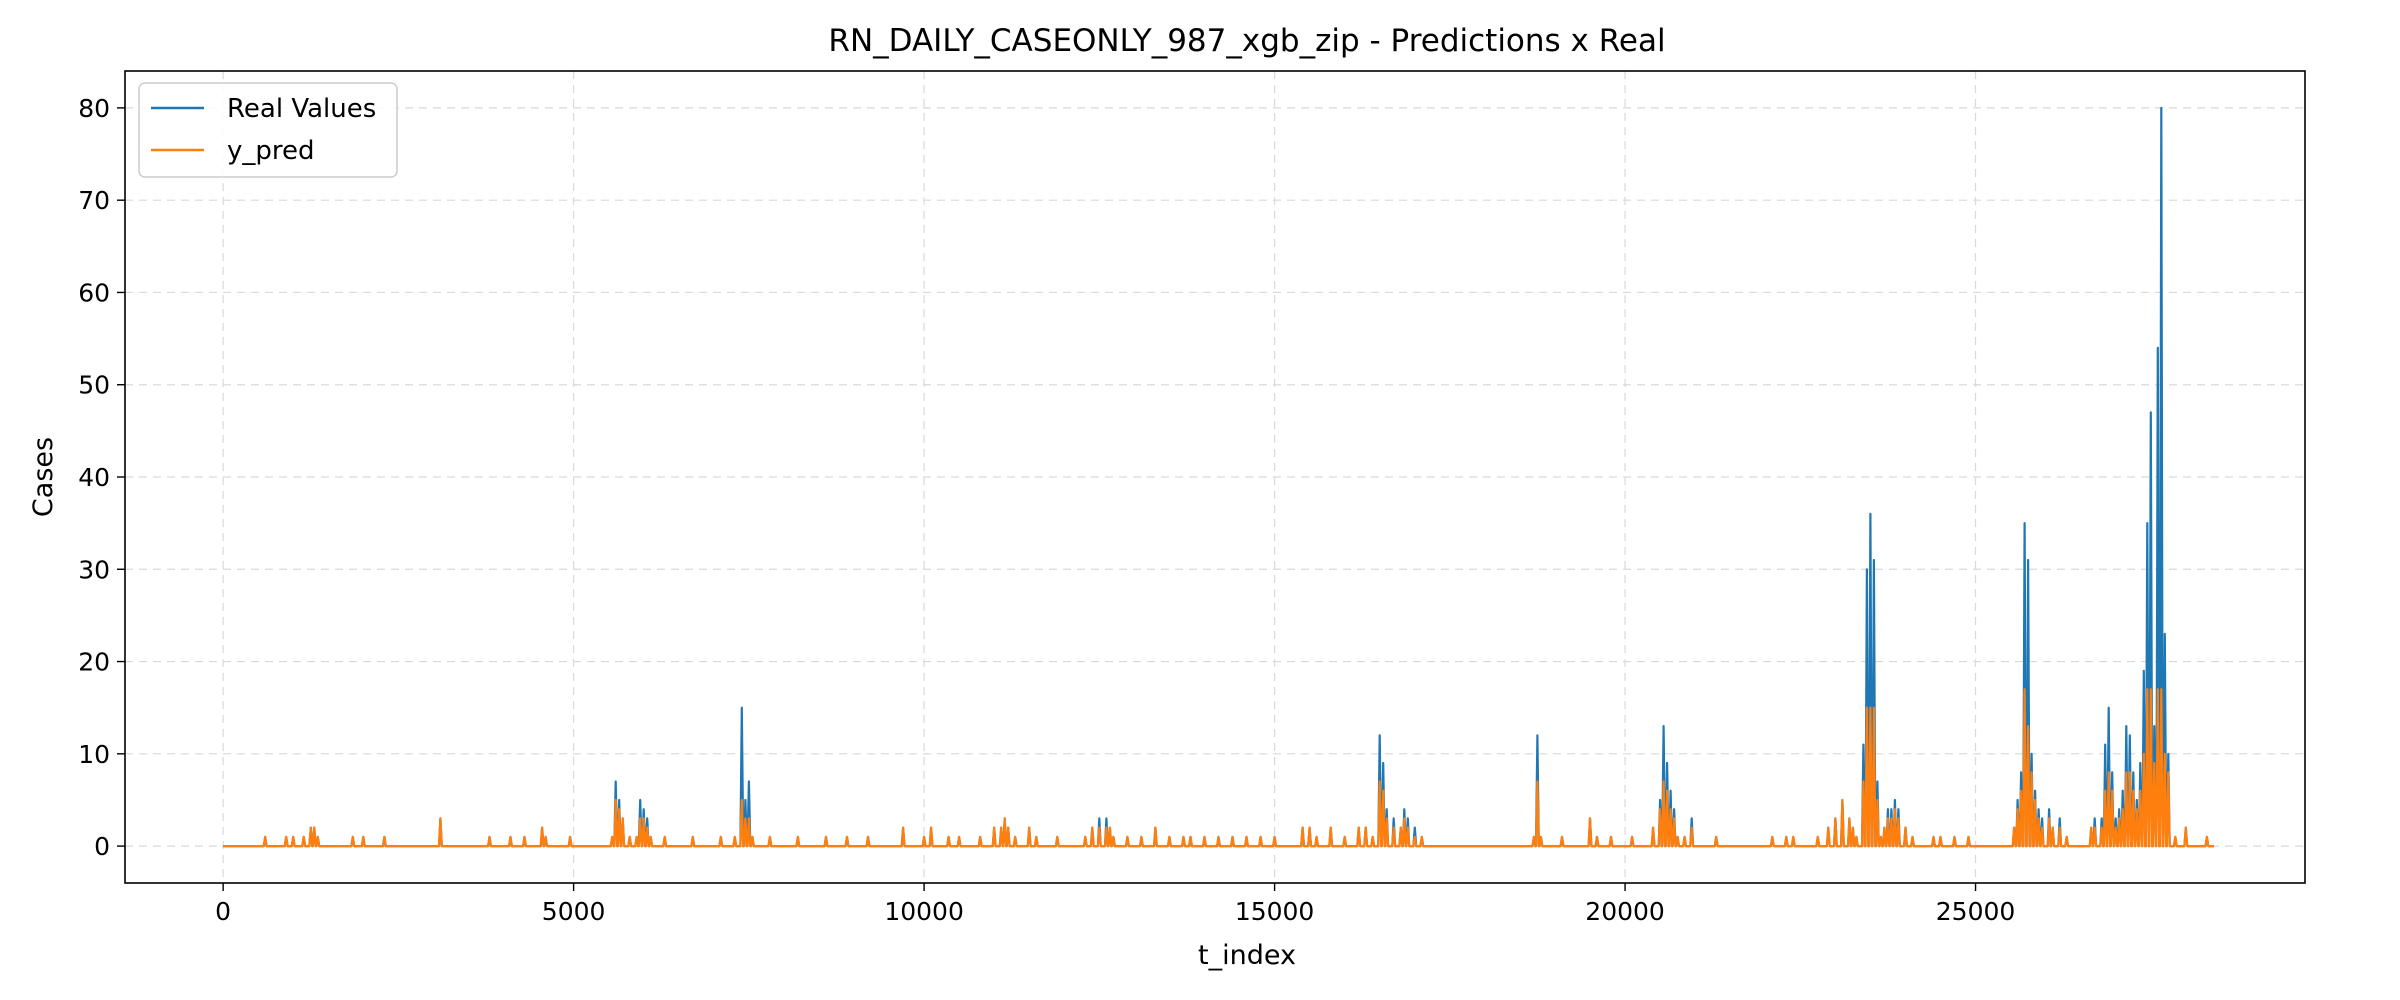 Image resolution: width=2400 pixels, height=1000 pixels. Describe the element at coordinates (94, 662) in the screenshot. I see `y-tick-label: 20` at that location.